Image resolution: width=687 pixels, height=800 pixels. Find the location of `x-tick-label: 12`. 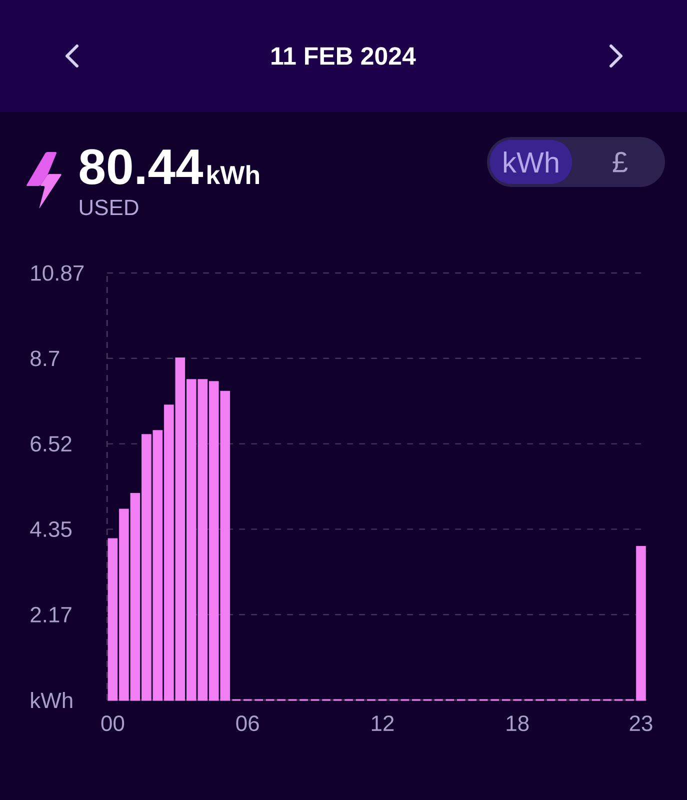

x-tick-label: 12 is located at coordinates (383, 723).